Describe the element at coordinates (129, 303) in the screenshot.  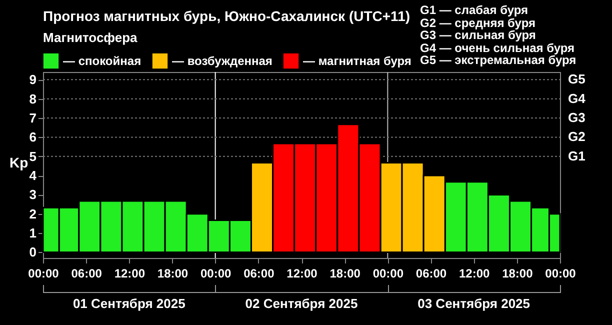
I see `text: 01 Сентября 2025` at that location.